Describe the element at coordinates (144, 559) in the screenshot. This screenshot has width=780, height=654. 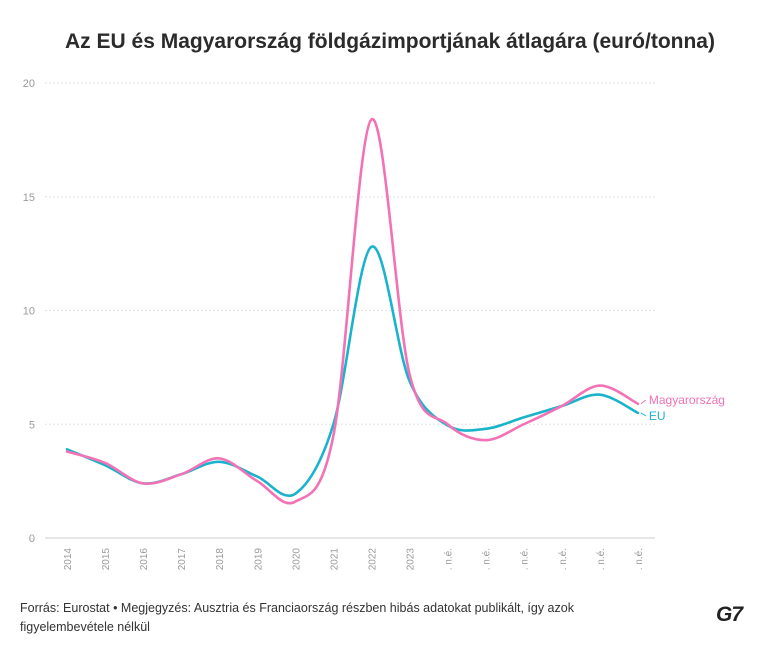
I see `x-tick-label: 2016` at that location.